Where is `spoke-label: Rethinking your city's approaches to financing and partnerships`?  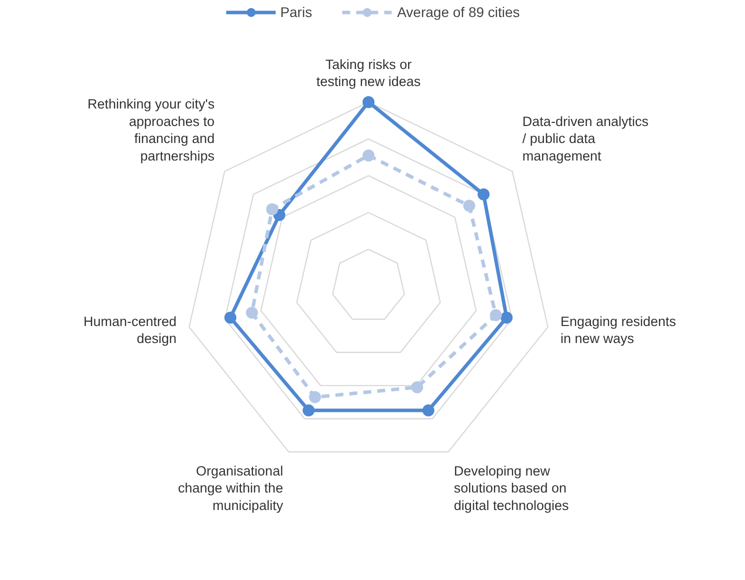
spoke-label: Rethinking your city's approaches to financing and partnerships is located at coordinates (151, 130).